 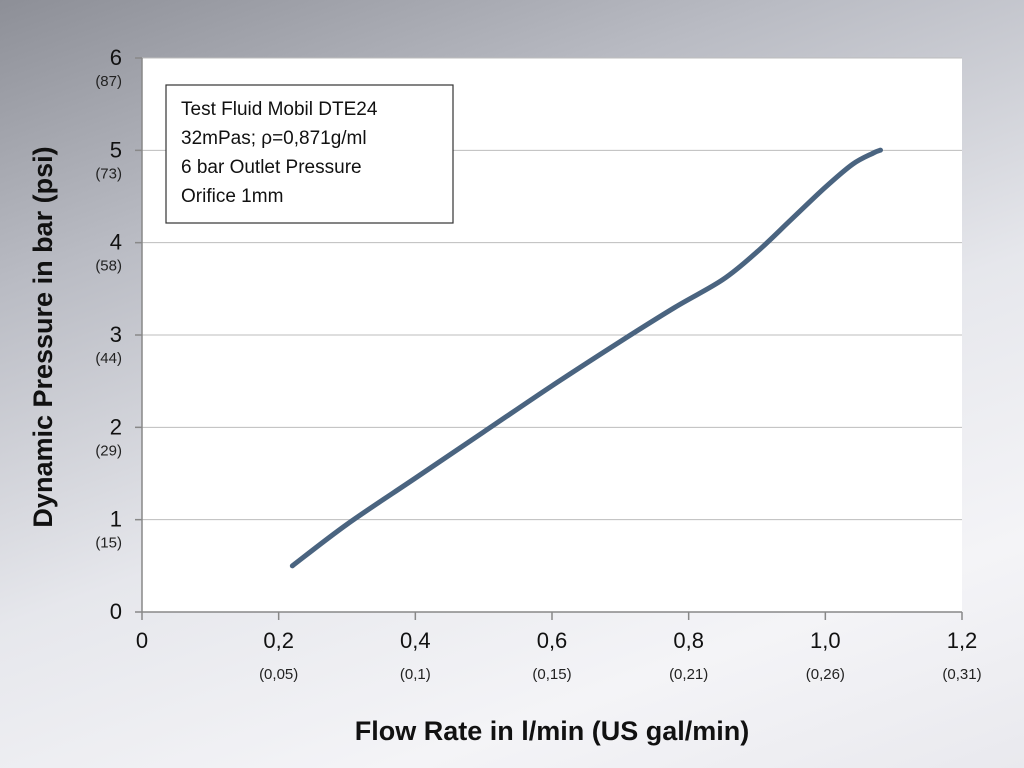 I want to click on y-tick-sublabel-3: (44), so click(x=108, y=358).